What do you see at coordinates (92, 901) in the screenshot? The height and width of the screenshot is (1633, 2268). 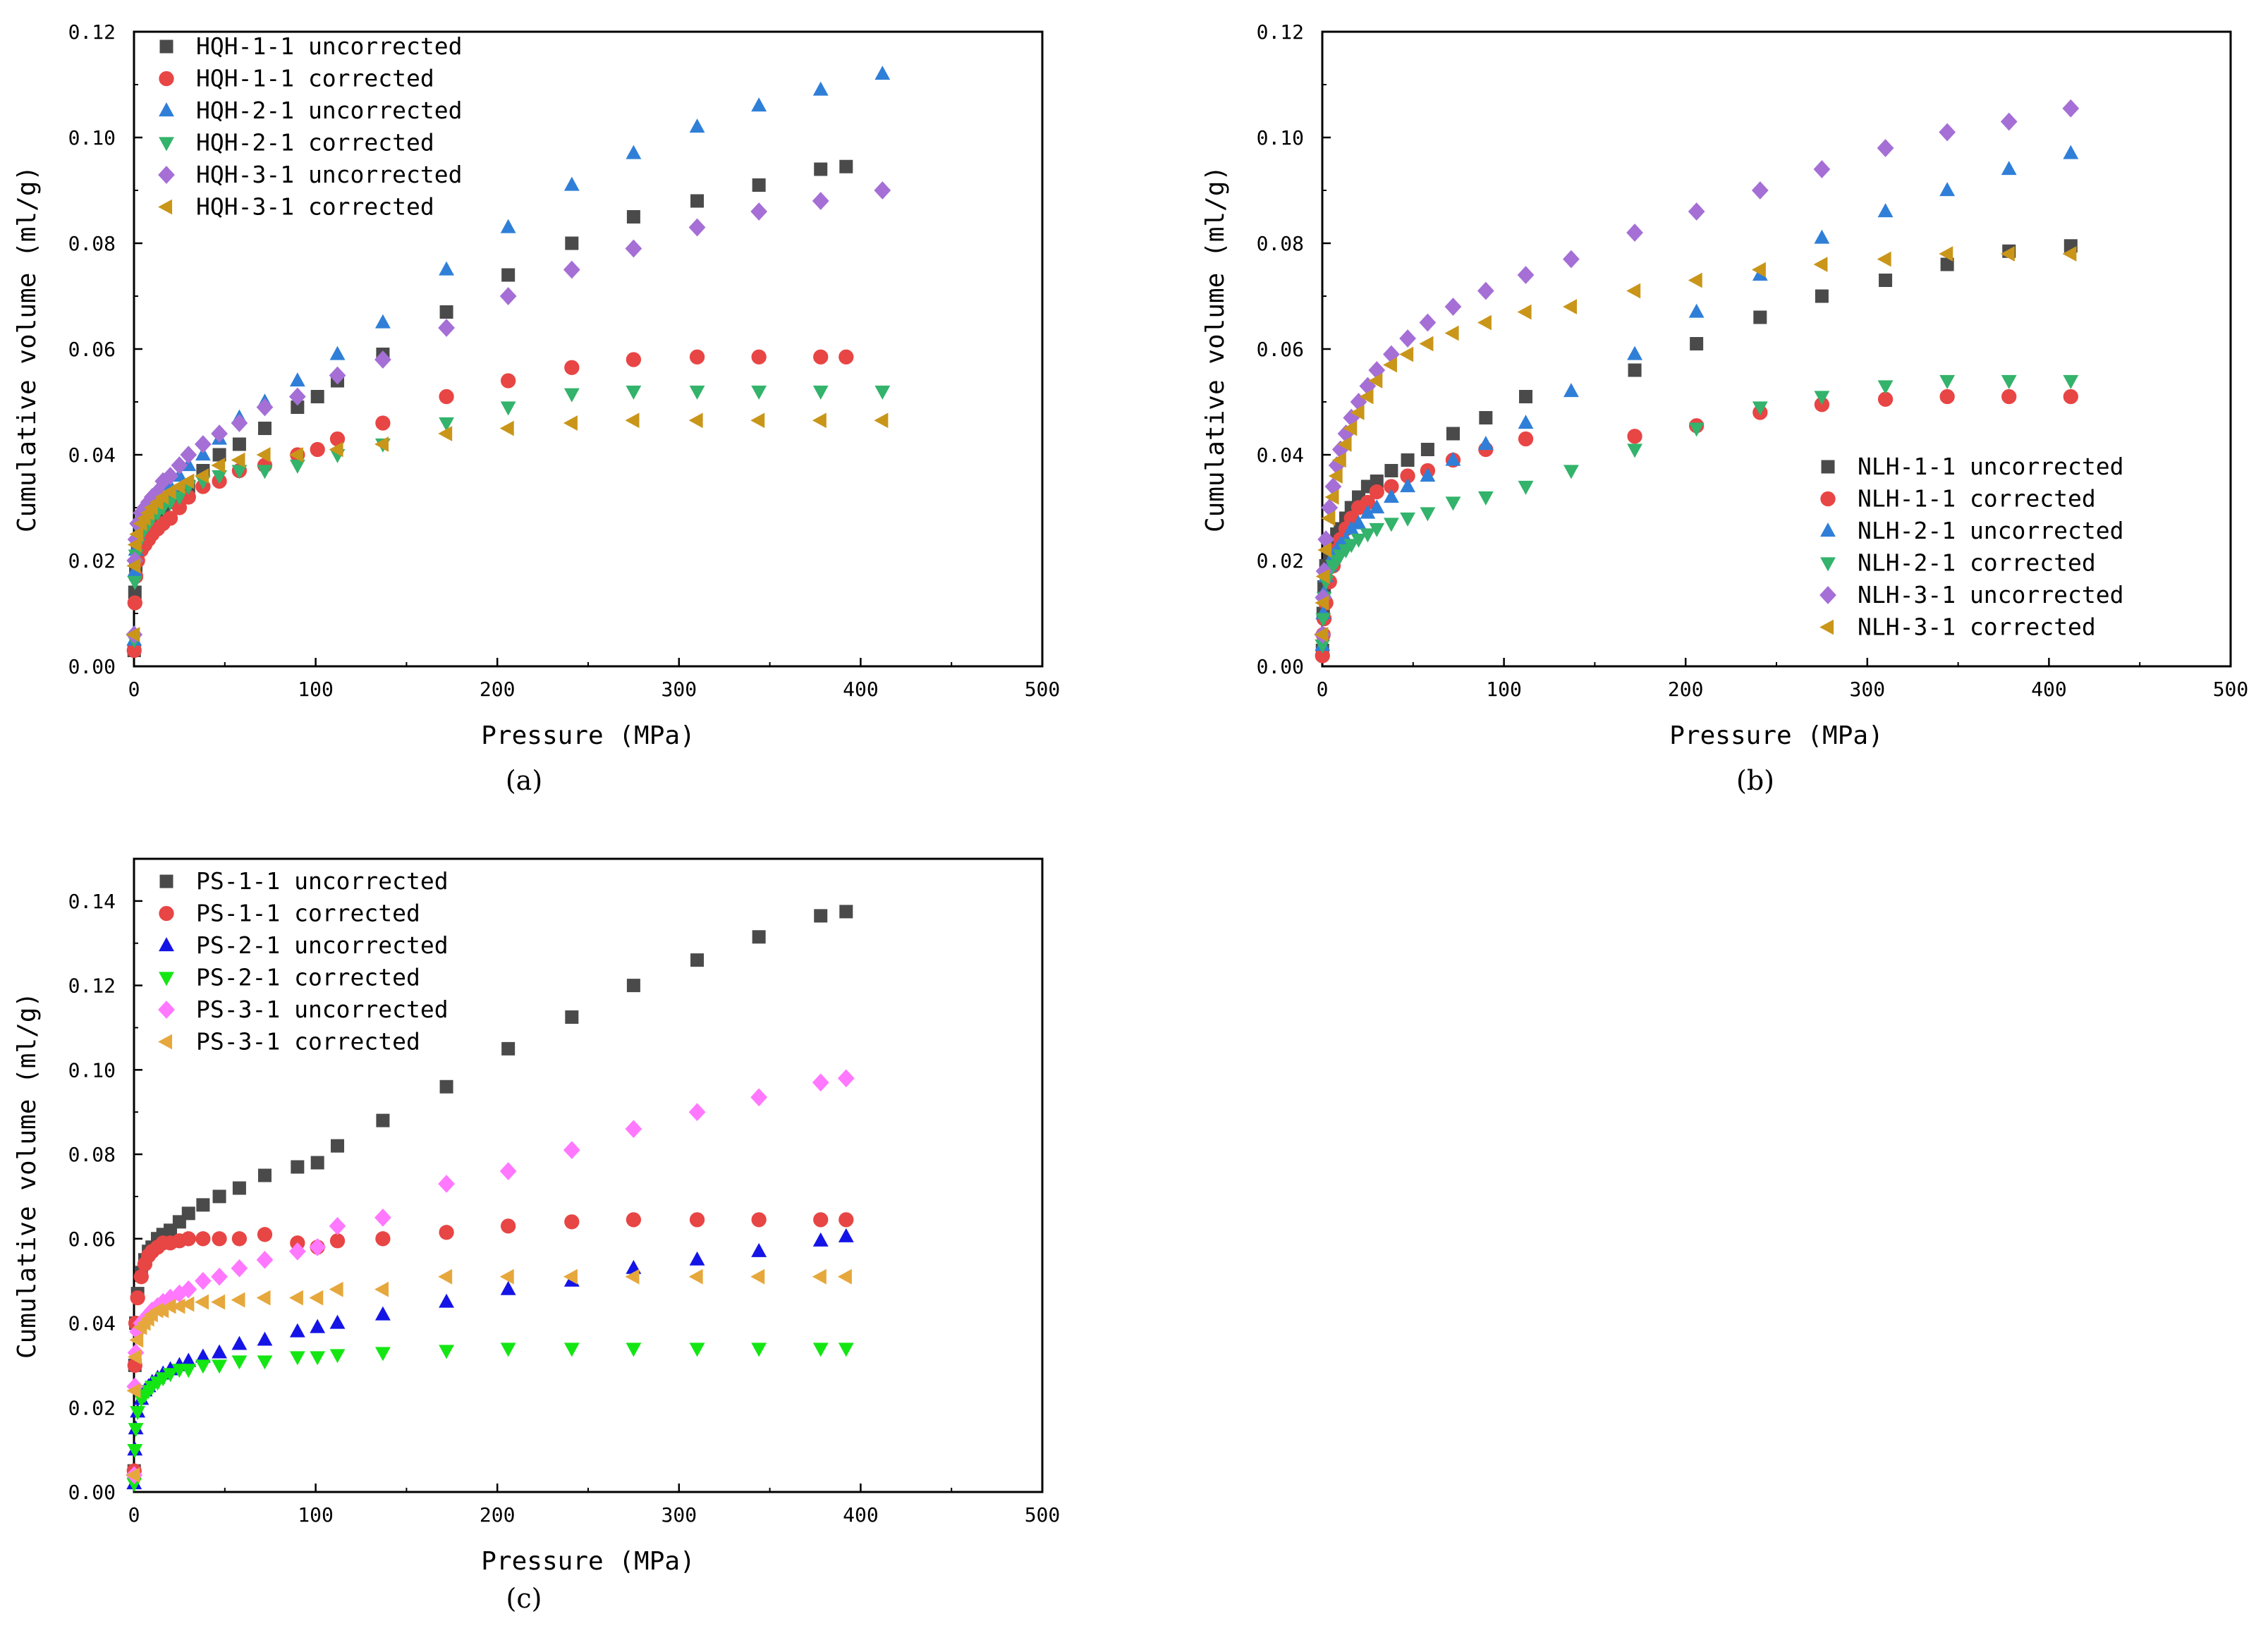 I see `y-tick-label: 0.14` at bounding box center [92, 901].